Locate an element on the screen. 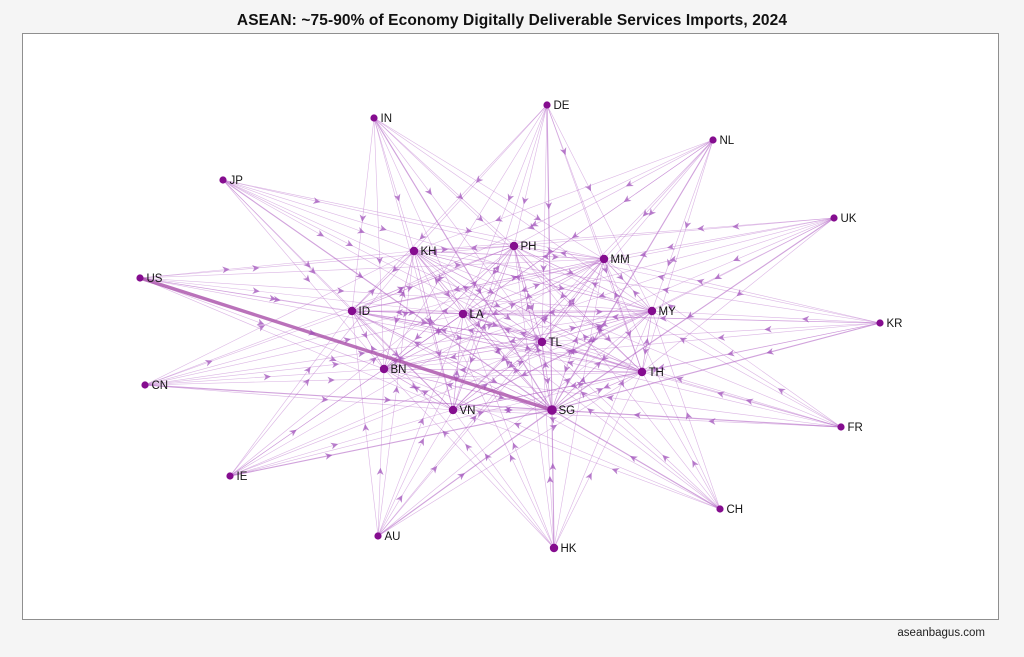 The image size is (1024, 657). edge-TH-LA is located at coordinates (552, 343).